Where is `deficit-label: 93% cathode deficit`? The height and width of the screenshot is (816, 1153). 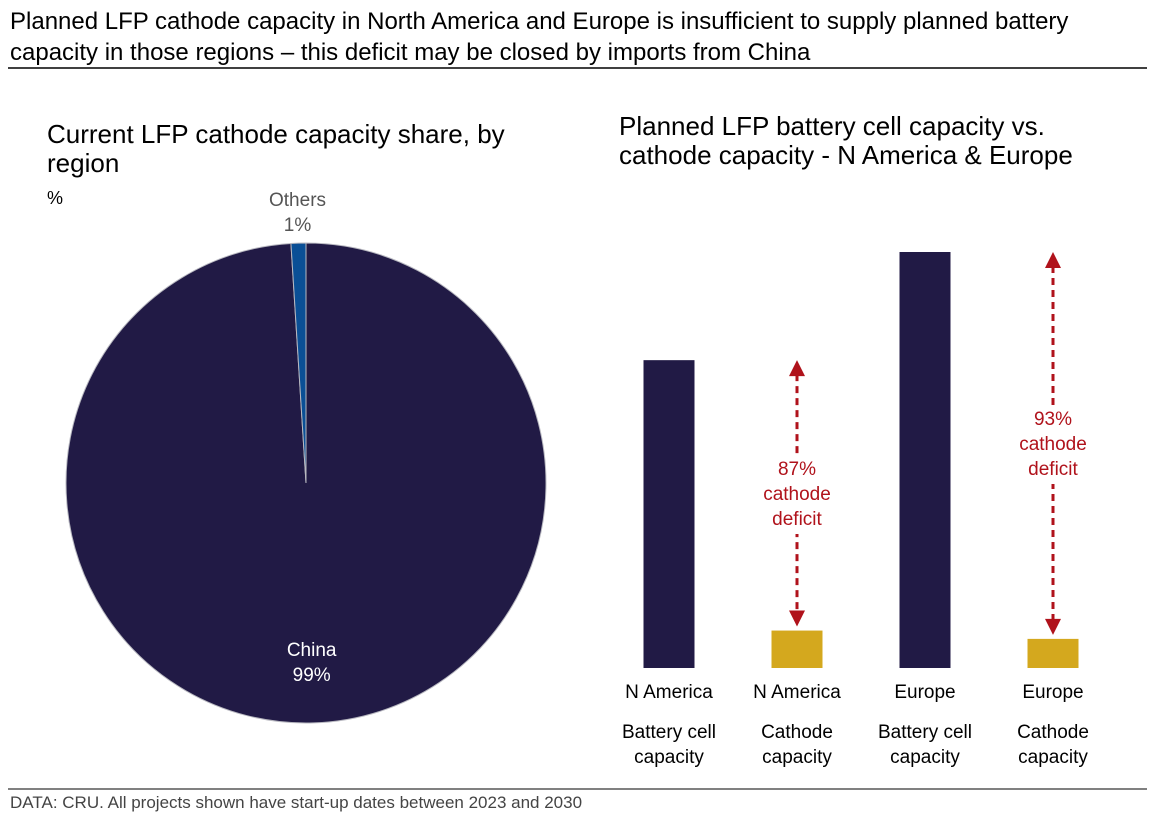
deficit-label: 93% cathode deficit is located at coordinates (1053, 445).